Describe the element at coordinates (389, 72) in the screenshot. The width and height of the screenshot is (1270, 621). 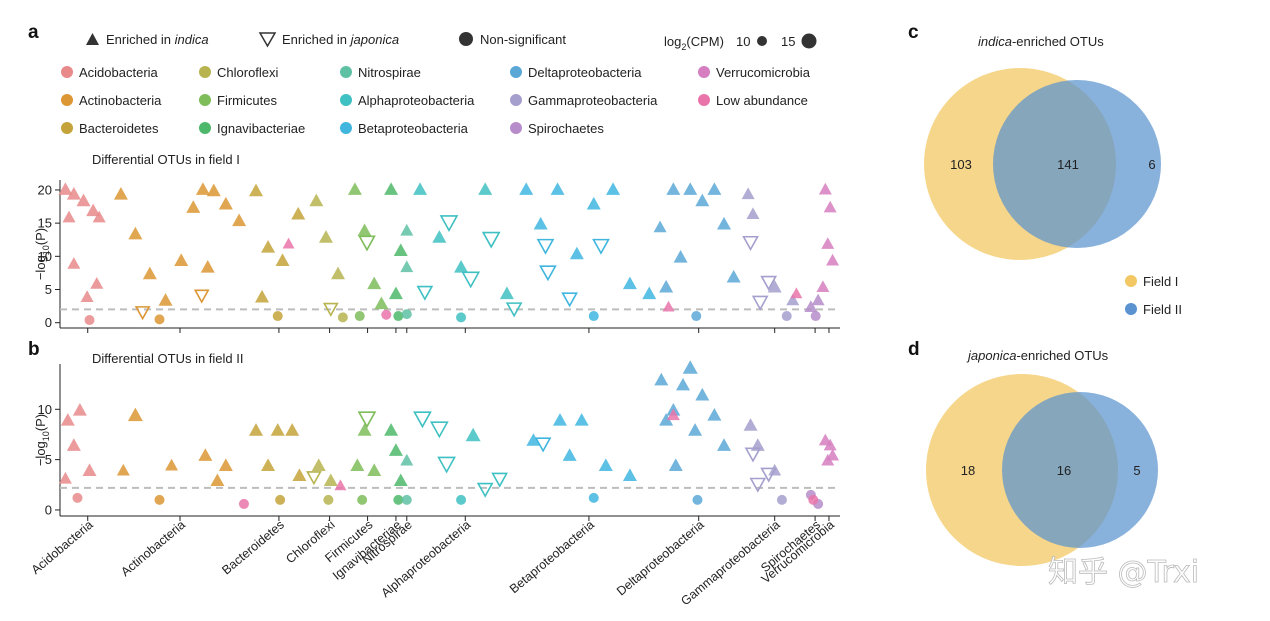
I see `legend-label-nitrospirae: Nitrospirae` at that location.